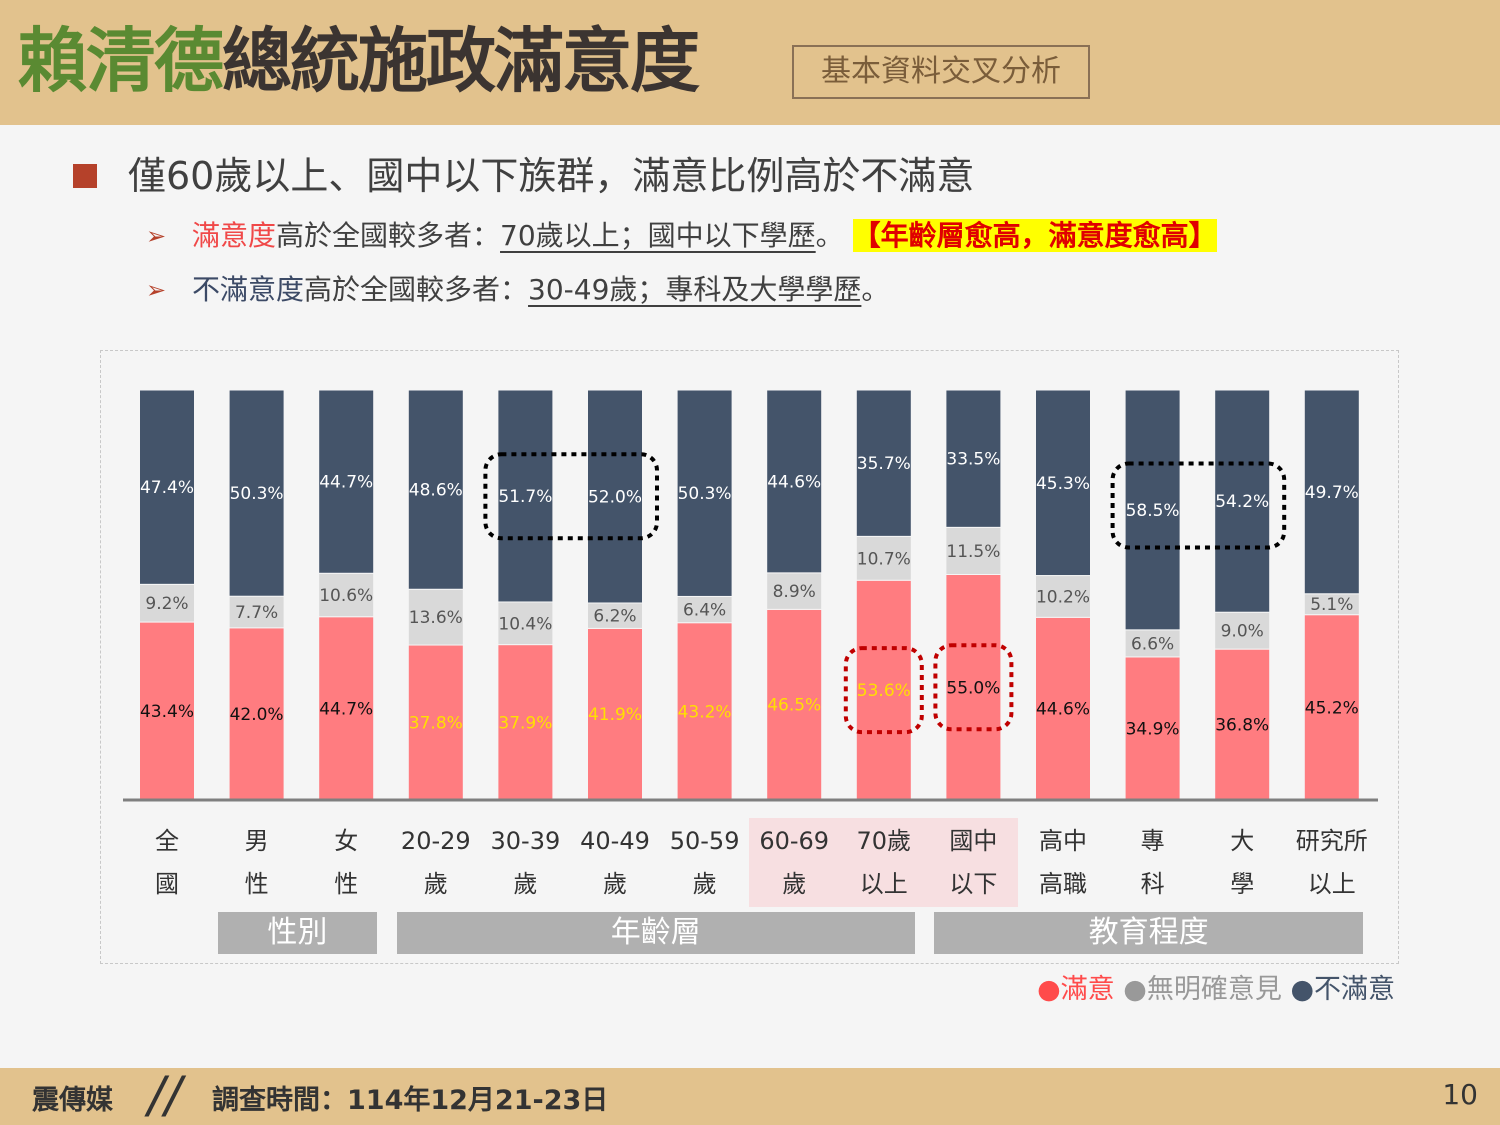 The image size is (1500, 1125). Describe the element at coordinates (794, 706) in the screenshot. I see `data-label: 46.5%` at that location.